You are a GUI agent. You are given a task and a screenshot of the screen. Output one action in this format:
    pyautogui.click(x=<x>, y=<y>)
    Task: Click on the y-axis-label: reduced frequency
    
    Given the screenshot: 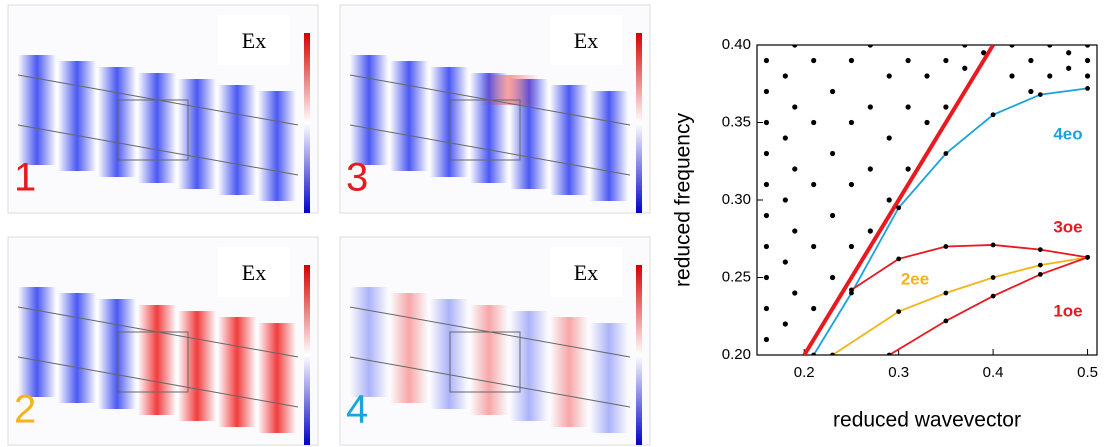 What is the action you would take?
    pyautogui.click(x=683, y=200)
    